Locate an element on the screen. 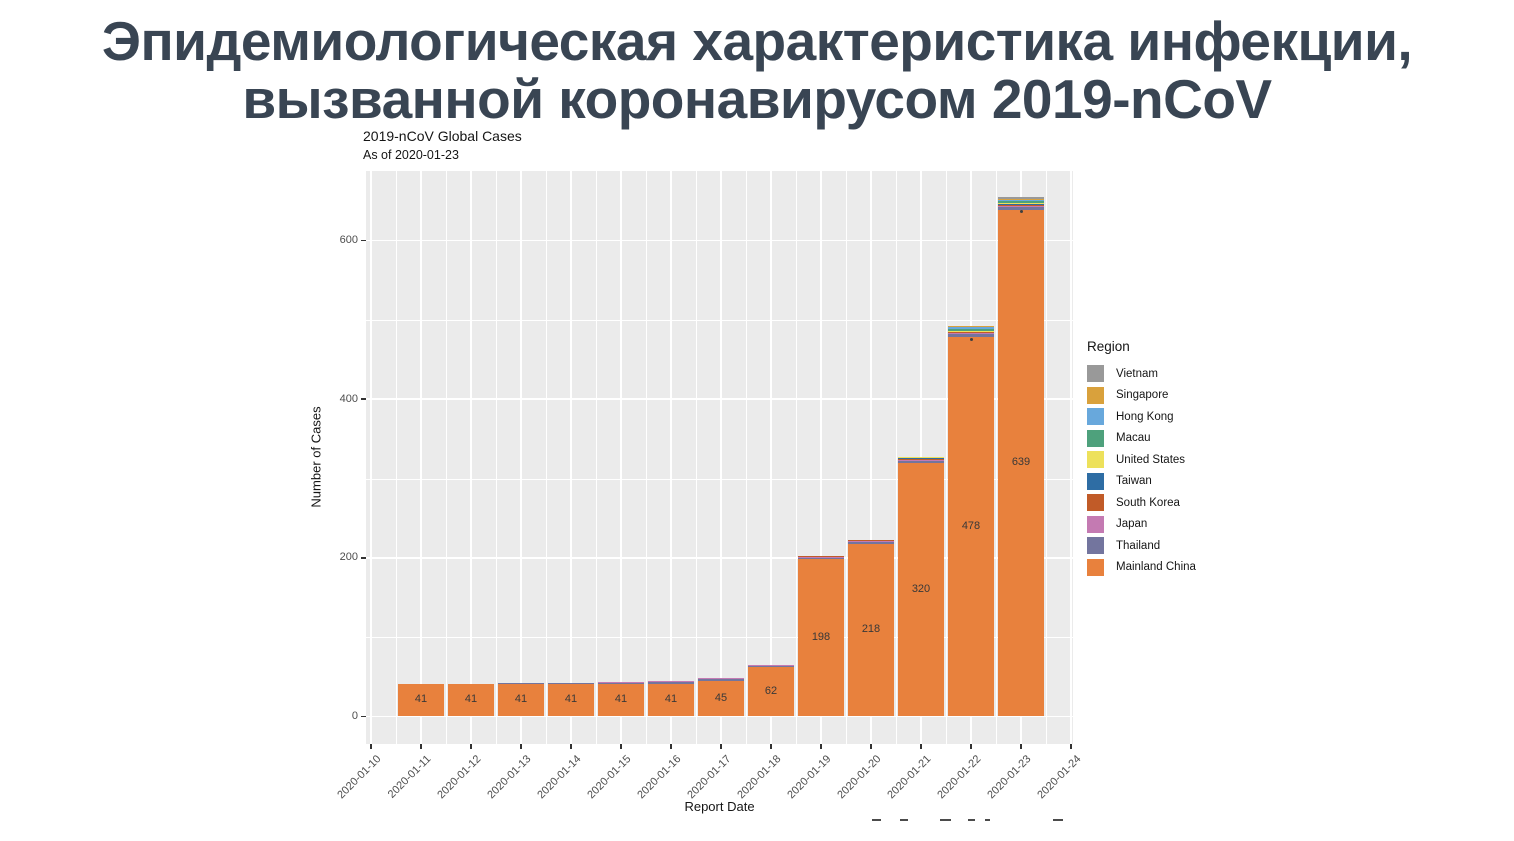 The image size is (1514, 841). x-tick-label: 2020-01-22 is located at coordinates (959, 777).